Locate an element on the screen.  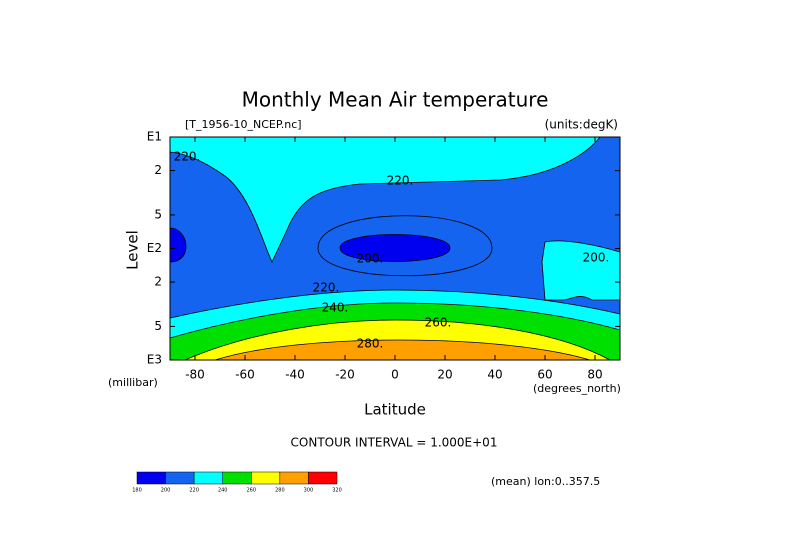
y-axis-label: Level is located at coordinates (133, 250).